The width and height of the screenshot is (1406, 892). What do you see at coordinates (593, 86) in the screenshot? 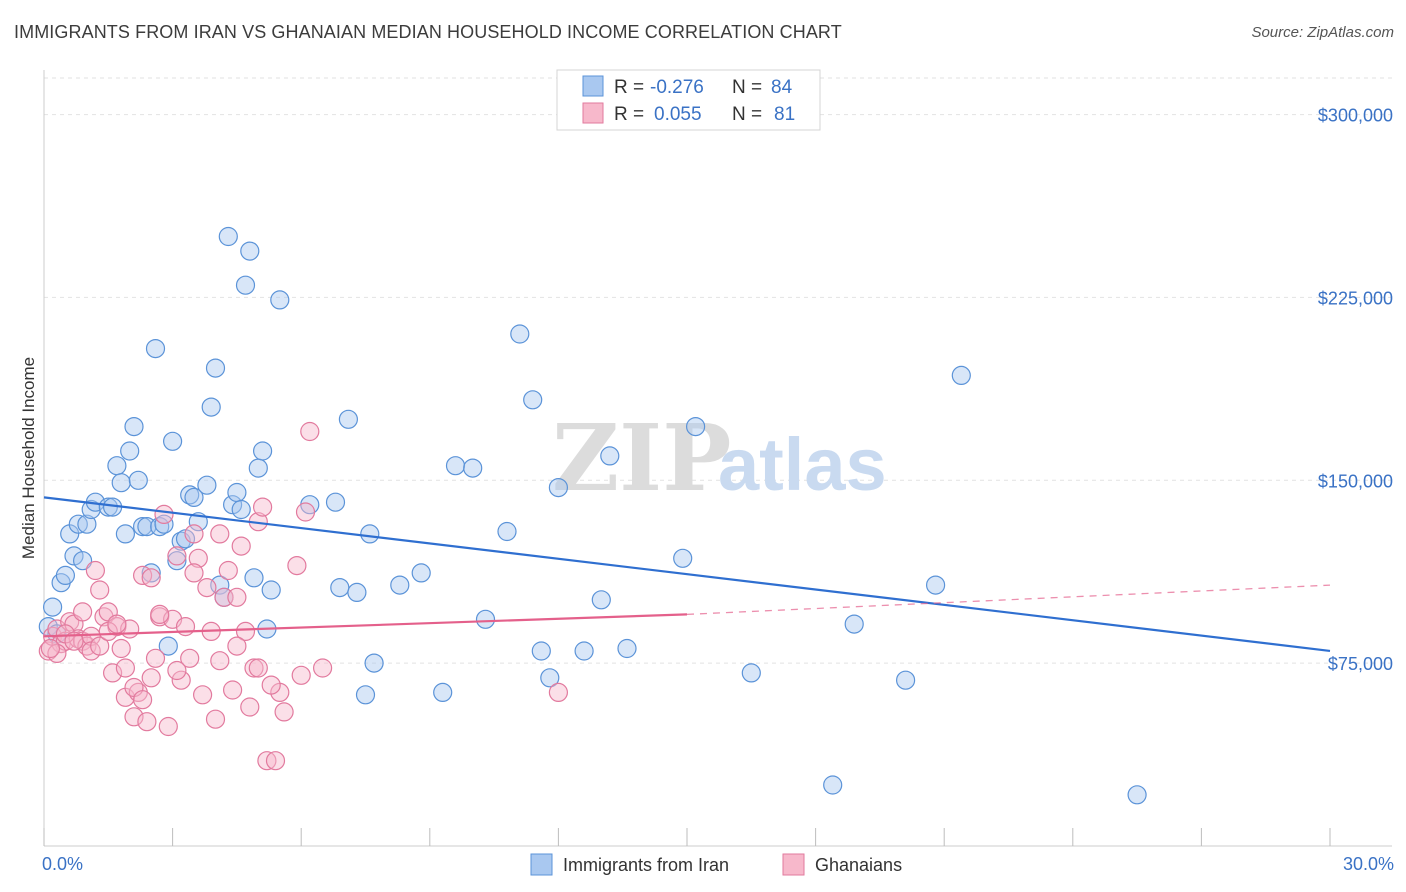
I see `legend-swatch-iran` at bounding box center [593, 86].